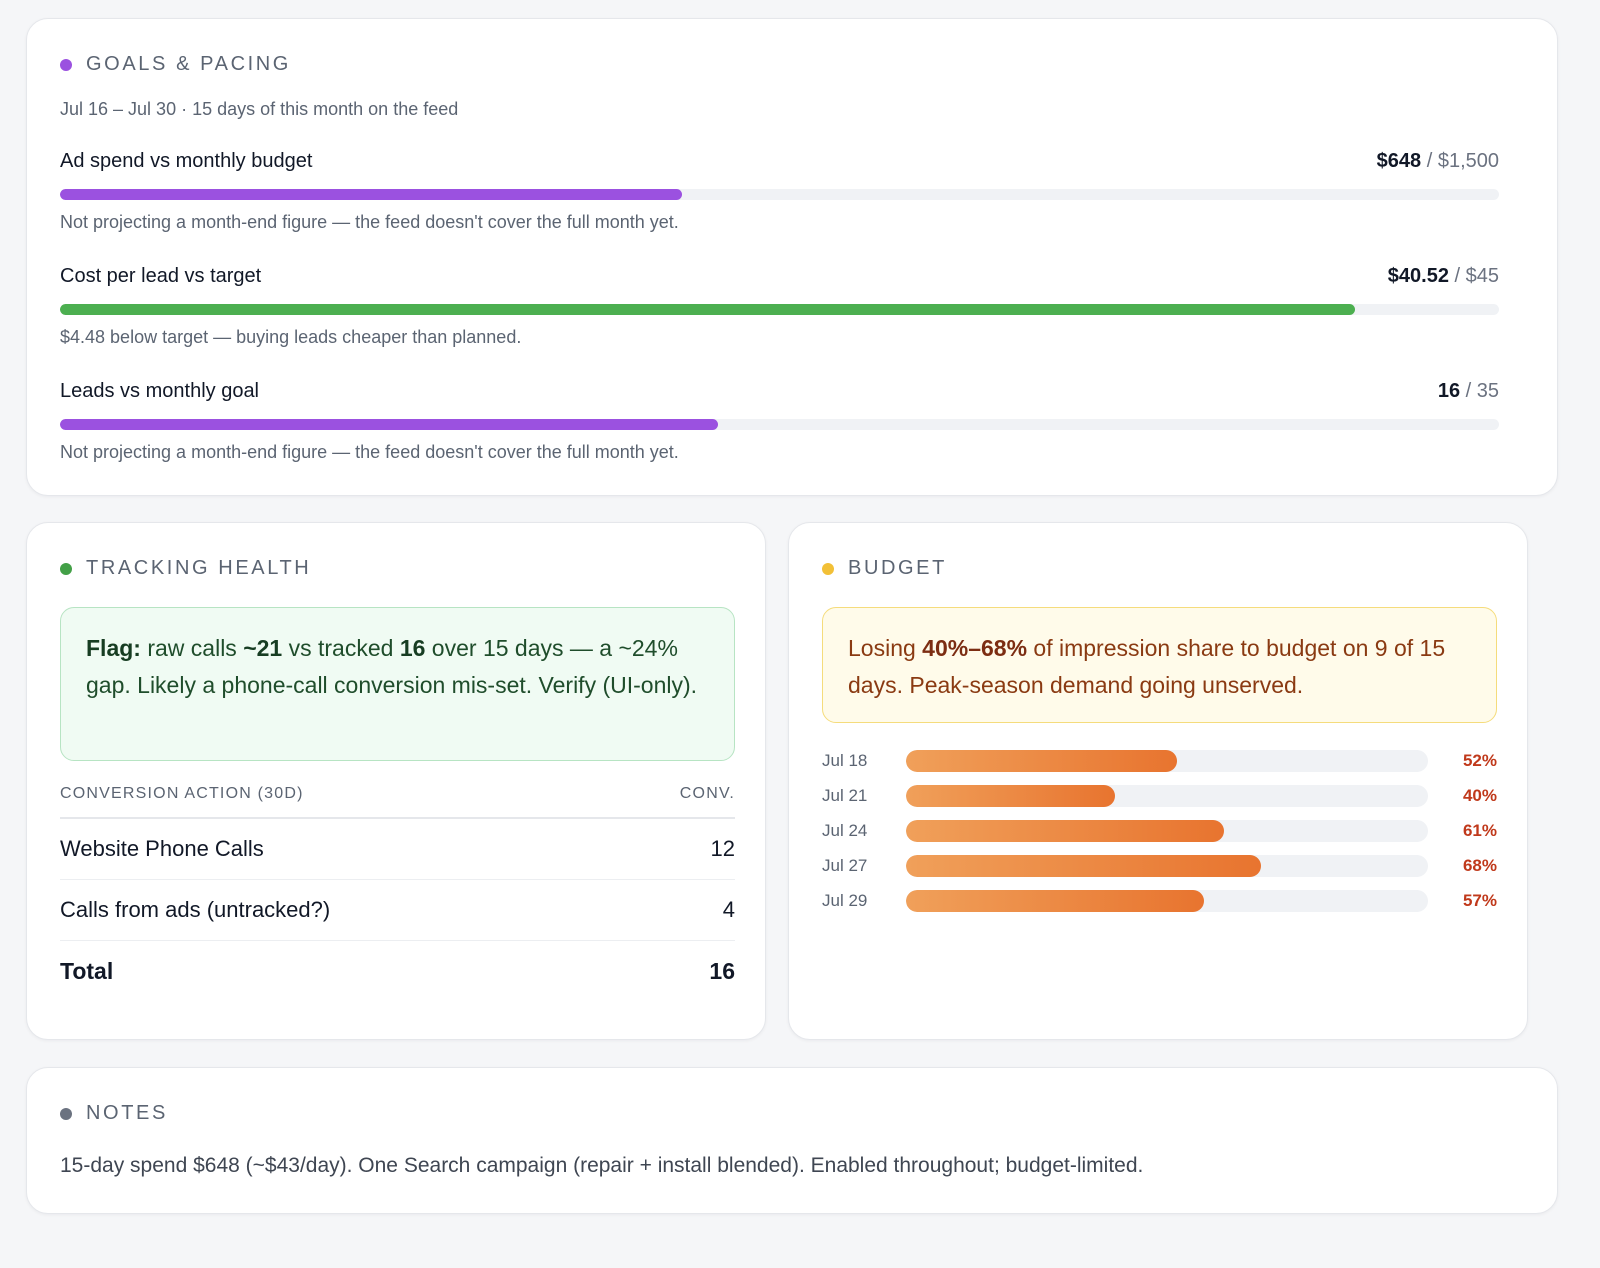 The width and height of the screenshot is (1600, 1268). What do you see at coordinates (1482, 276) in the screenshot?
I see `metric-target: $45` at bounding box center [1482, 276].